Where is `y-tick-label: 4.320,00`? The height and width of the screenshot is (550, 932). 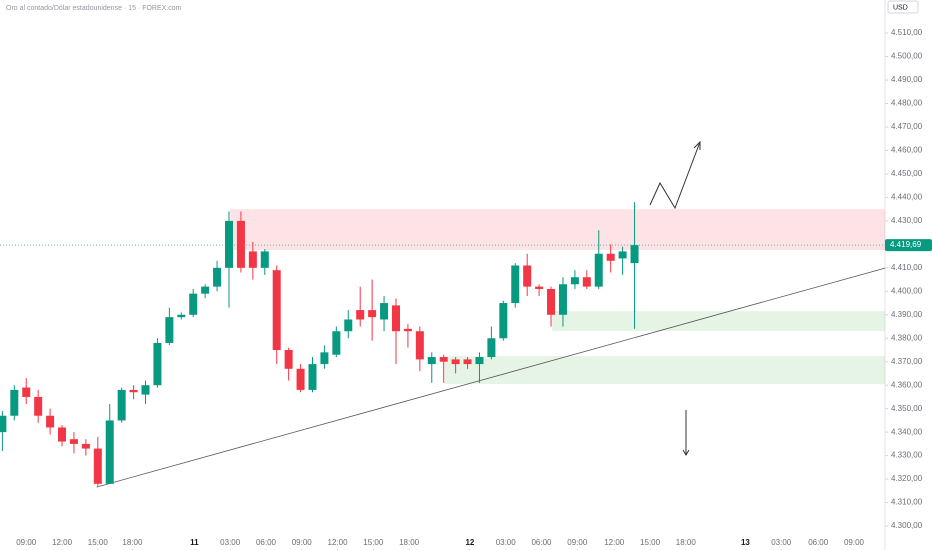 y-tick-label: 4.320,00 is located at coordinates (907, 478).